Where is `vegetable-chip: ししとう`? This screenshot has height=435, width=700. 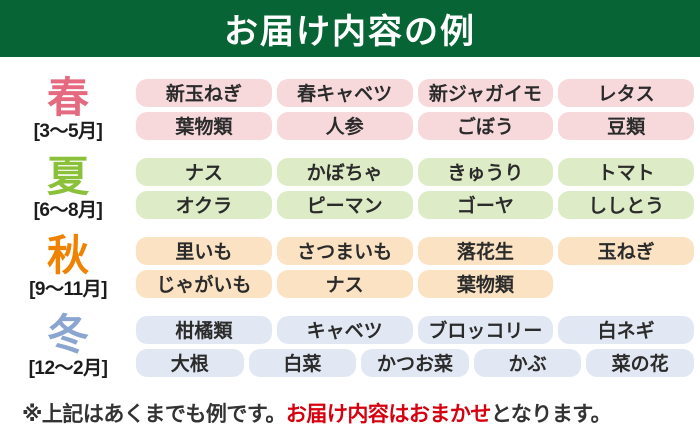 vegetable-chip: ししとう is located at coordinates (626, 204).